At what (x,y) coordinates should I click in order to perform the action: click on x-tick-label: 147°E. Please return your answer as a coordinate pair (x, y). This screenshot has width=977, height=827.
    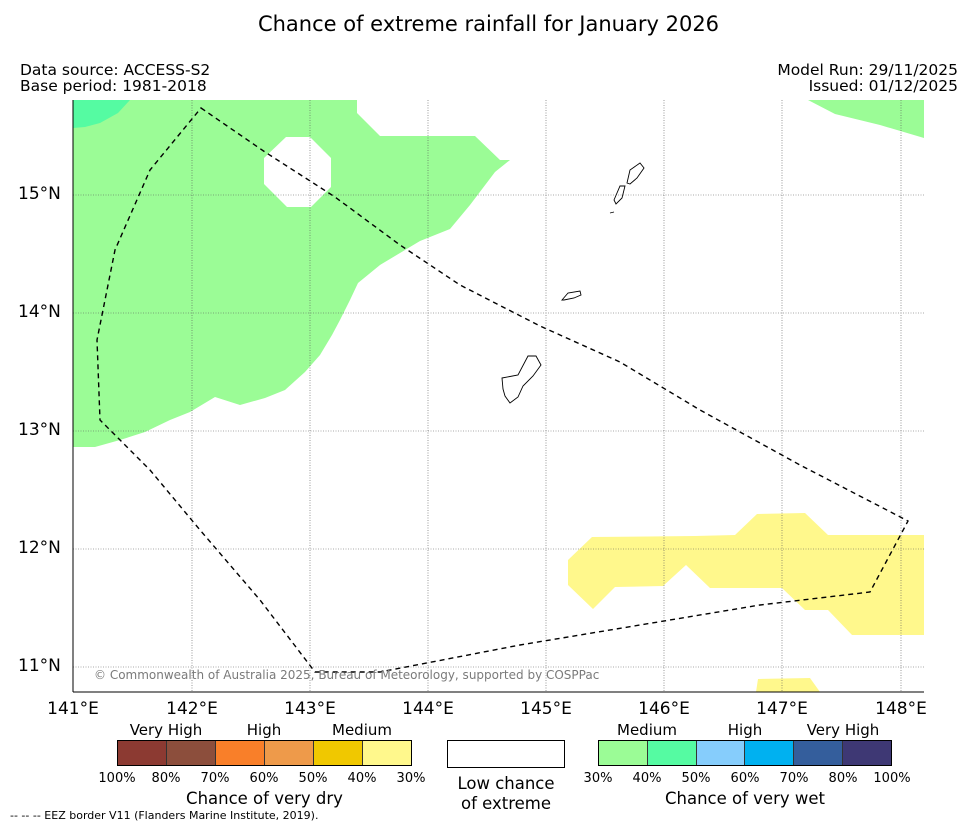
    Looking at the image, I should click on (782, 709).